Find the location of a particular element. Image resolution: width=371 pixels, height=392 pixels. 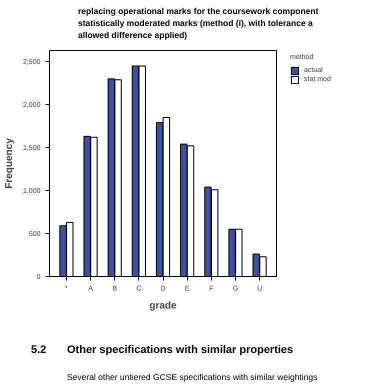

text: Several other untiered GCSE specifications with similar weightings is located at coordinates (192, 377).